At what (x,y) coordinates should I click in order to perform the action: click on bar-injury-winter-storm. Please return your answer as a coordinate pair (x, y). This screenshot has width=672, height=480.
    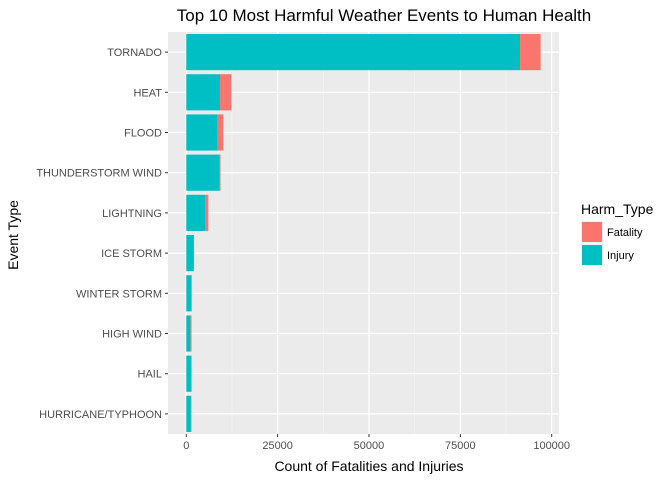
    Looking at the image, I should click on (189, 293).